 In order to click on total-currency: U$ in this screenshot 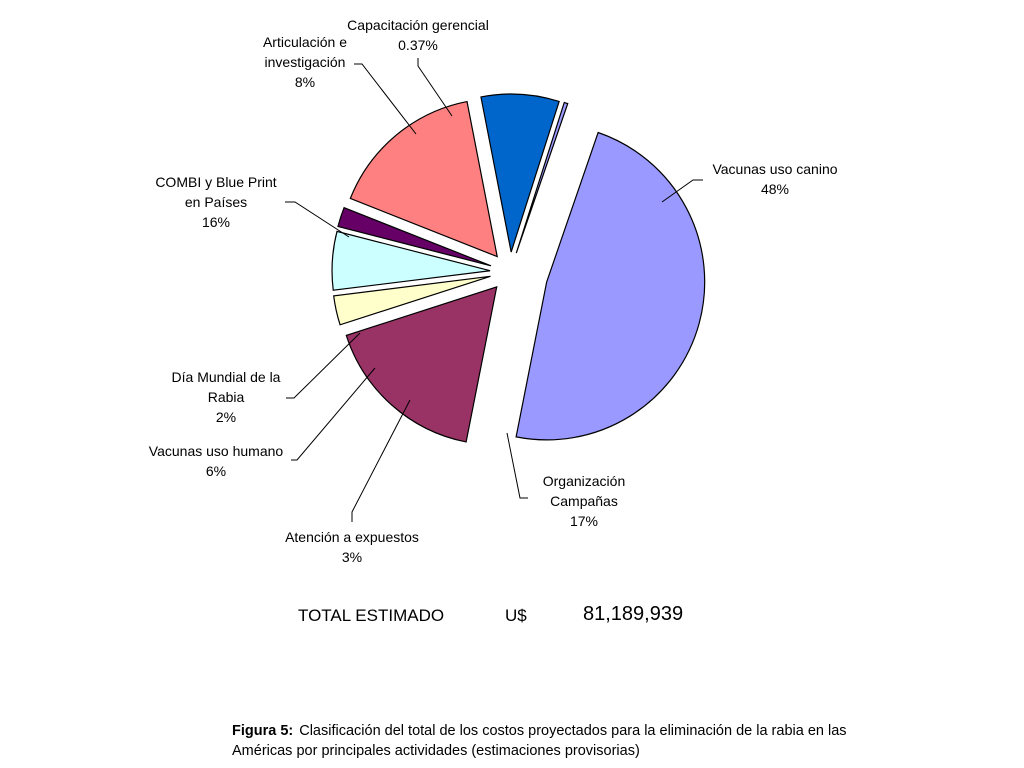, I will do `click(516, 615)`.